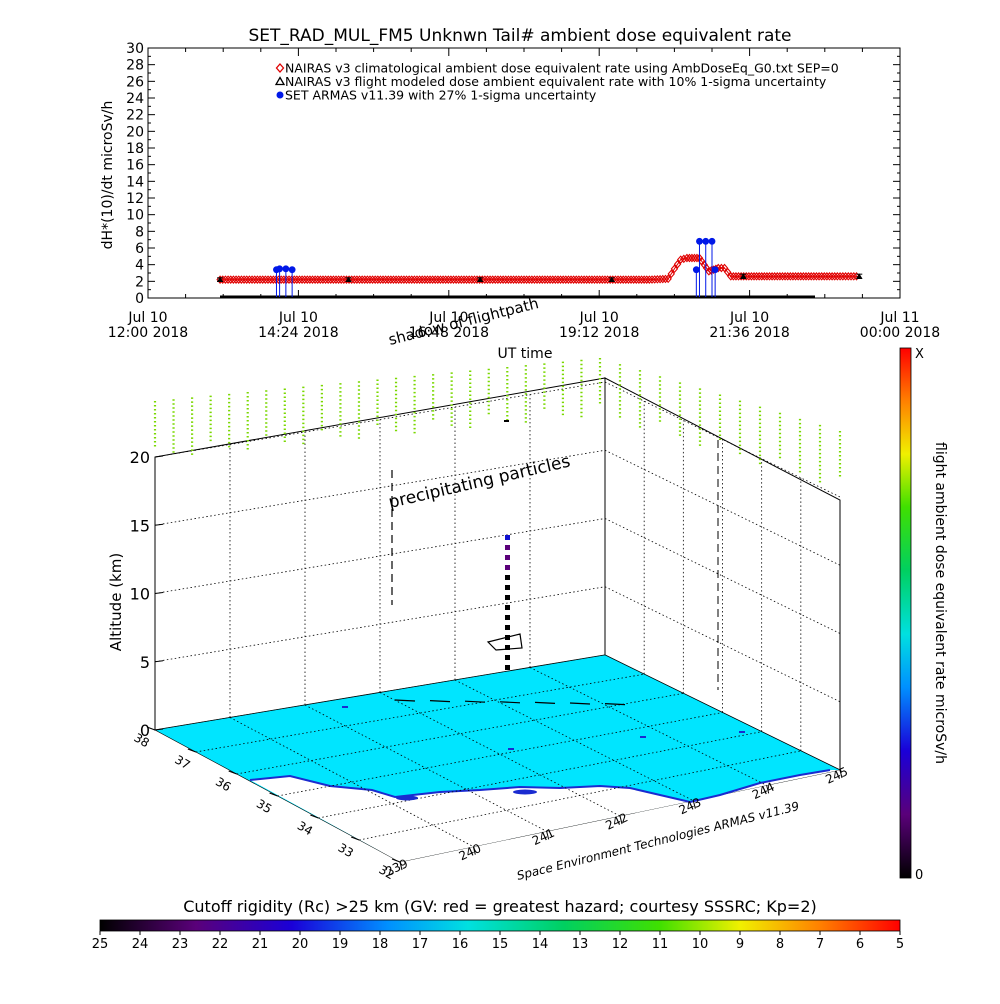 This screenshot has width=1000, height=1004. What do you see at coordinates (525, 792) in the screenshot?
I see `floor-mark` at bounding box center [525, 792].